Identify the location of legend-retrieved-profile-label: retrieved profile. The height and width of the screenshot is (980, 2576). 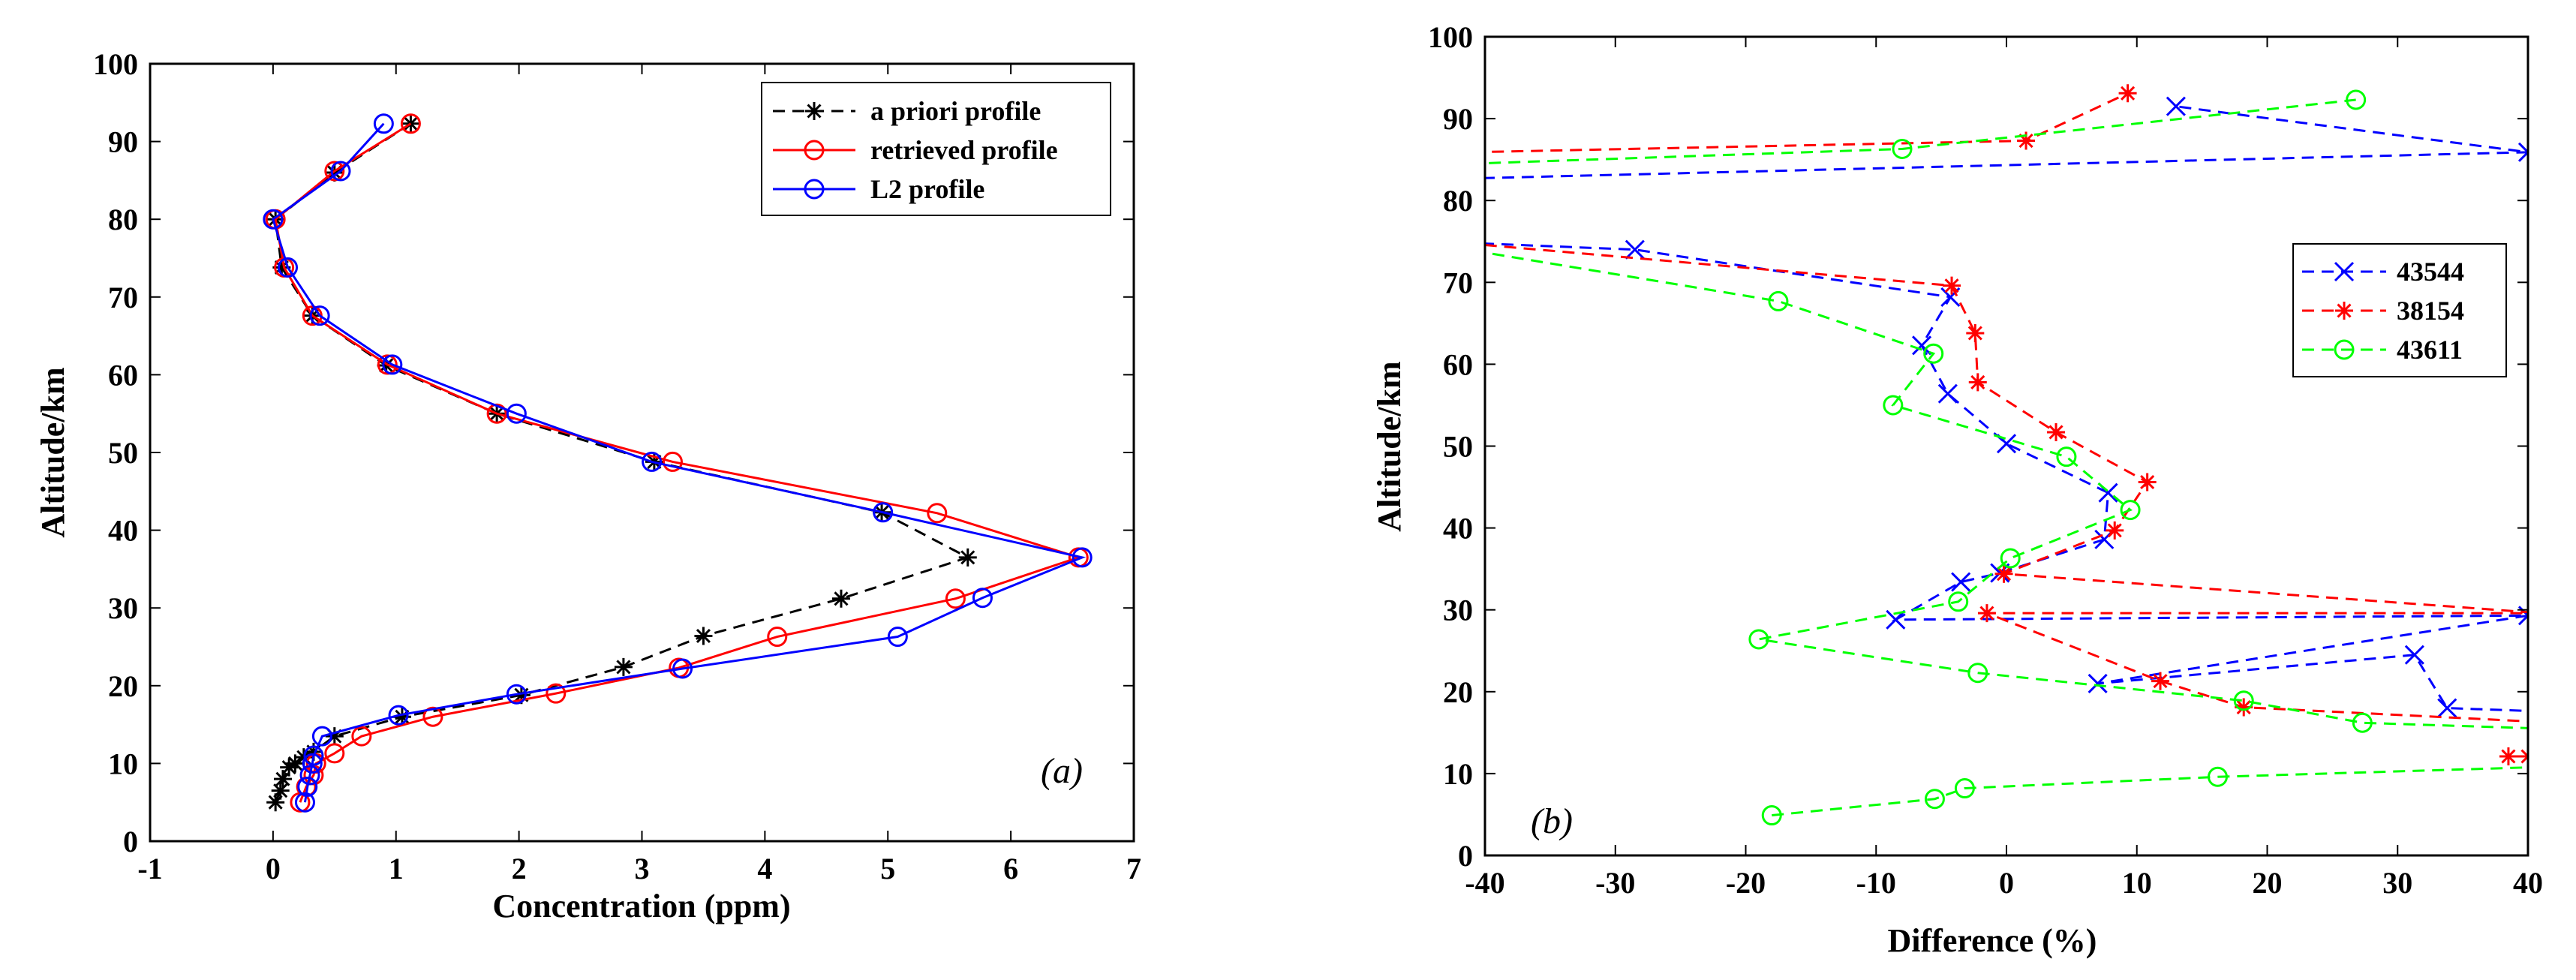
(964, 150).